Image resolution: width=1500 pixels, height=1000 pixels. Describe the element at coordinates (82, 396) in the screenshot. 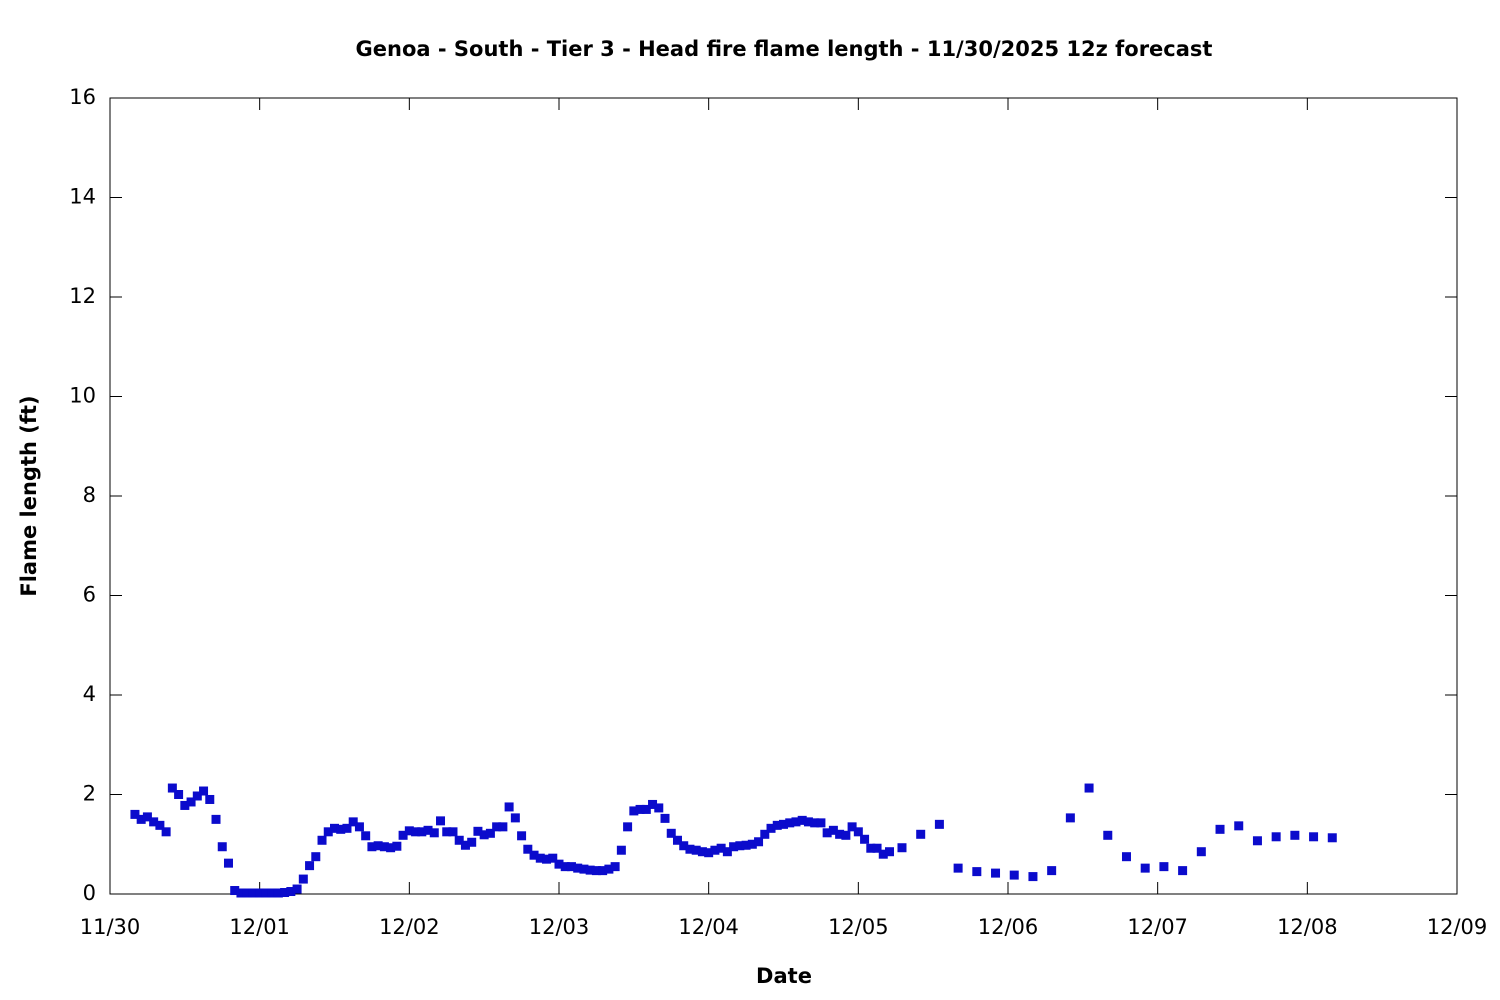

I see `y-tick-label: 10` at that location.